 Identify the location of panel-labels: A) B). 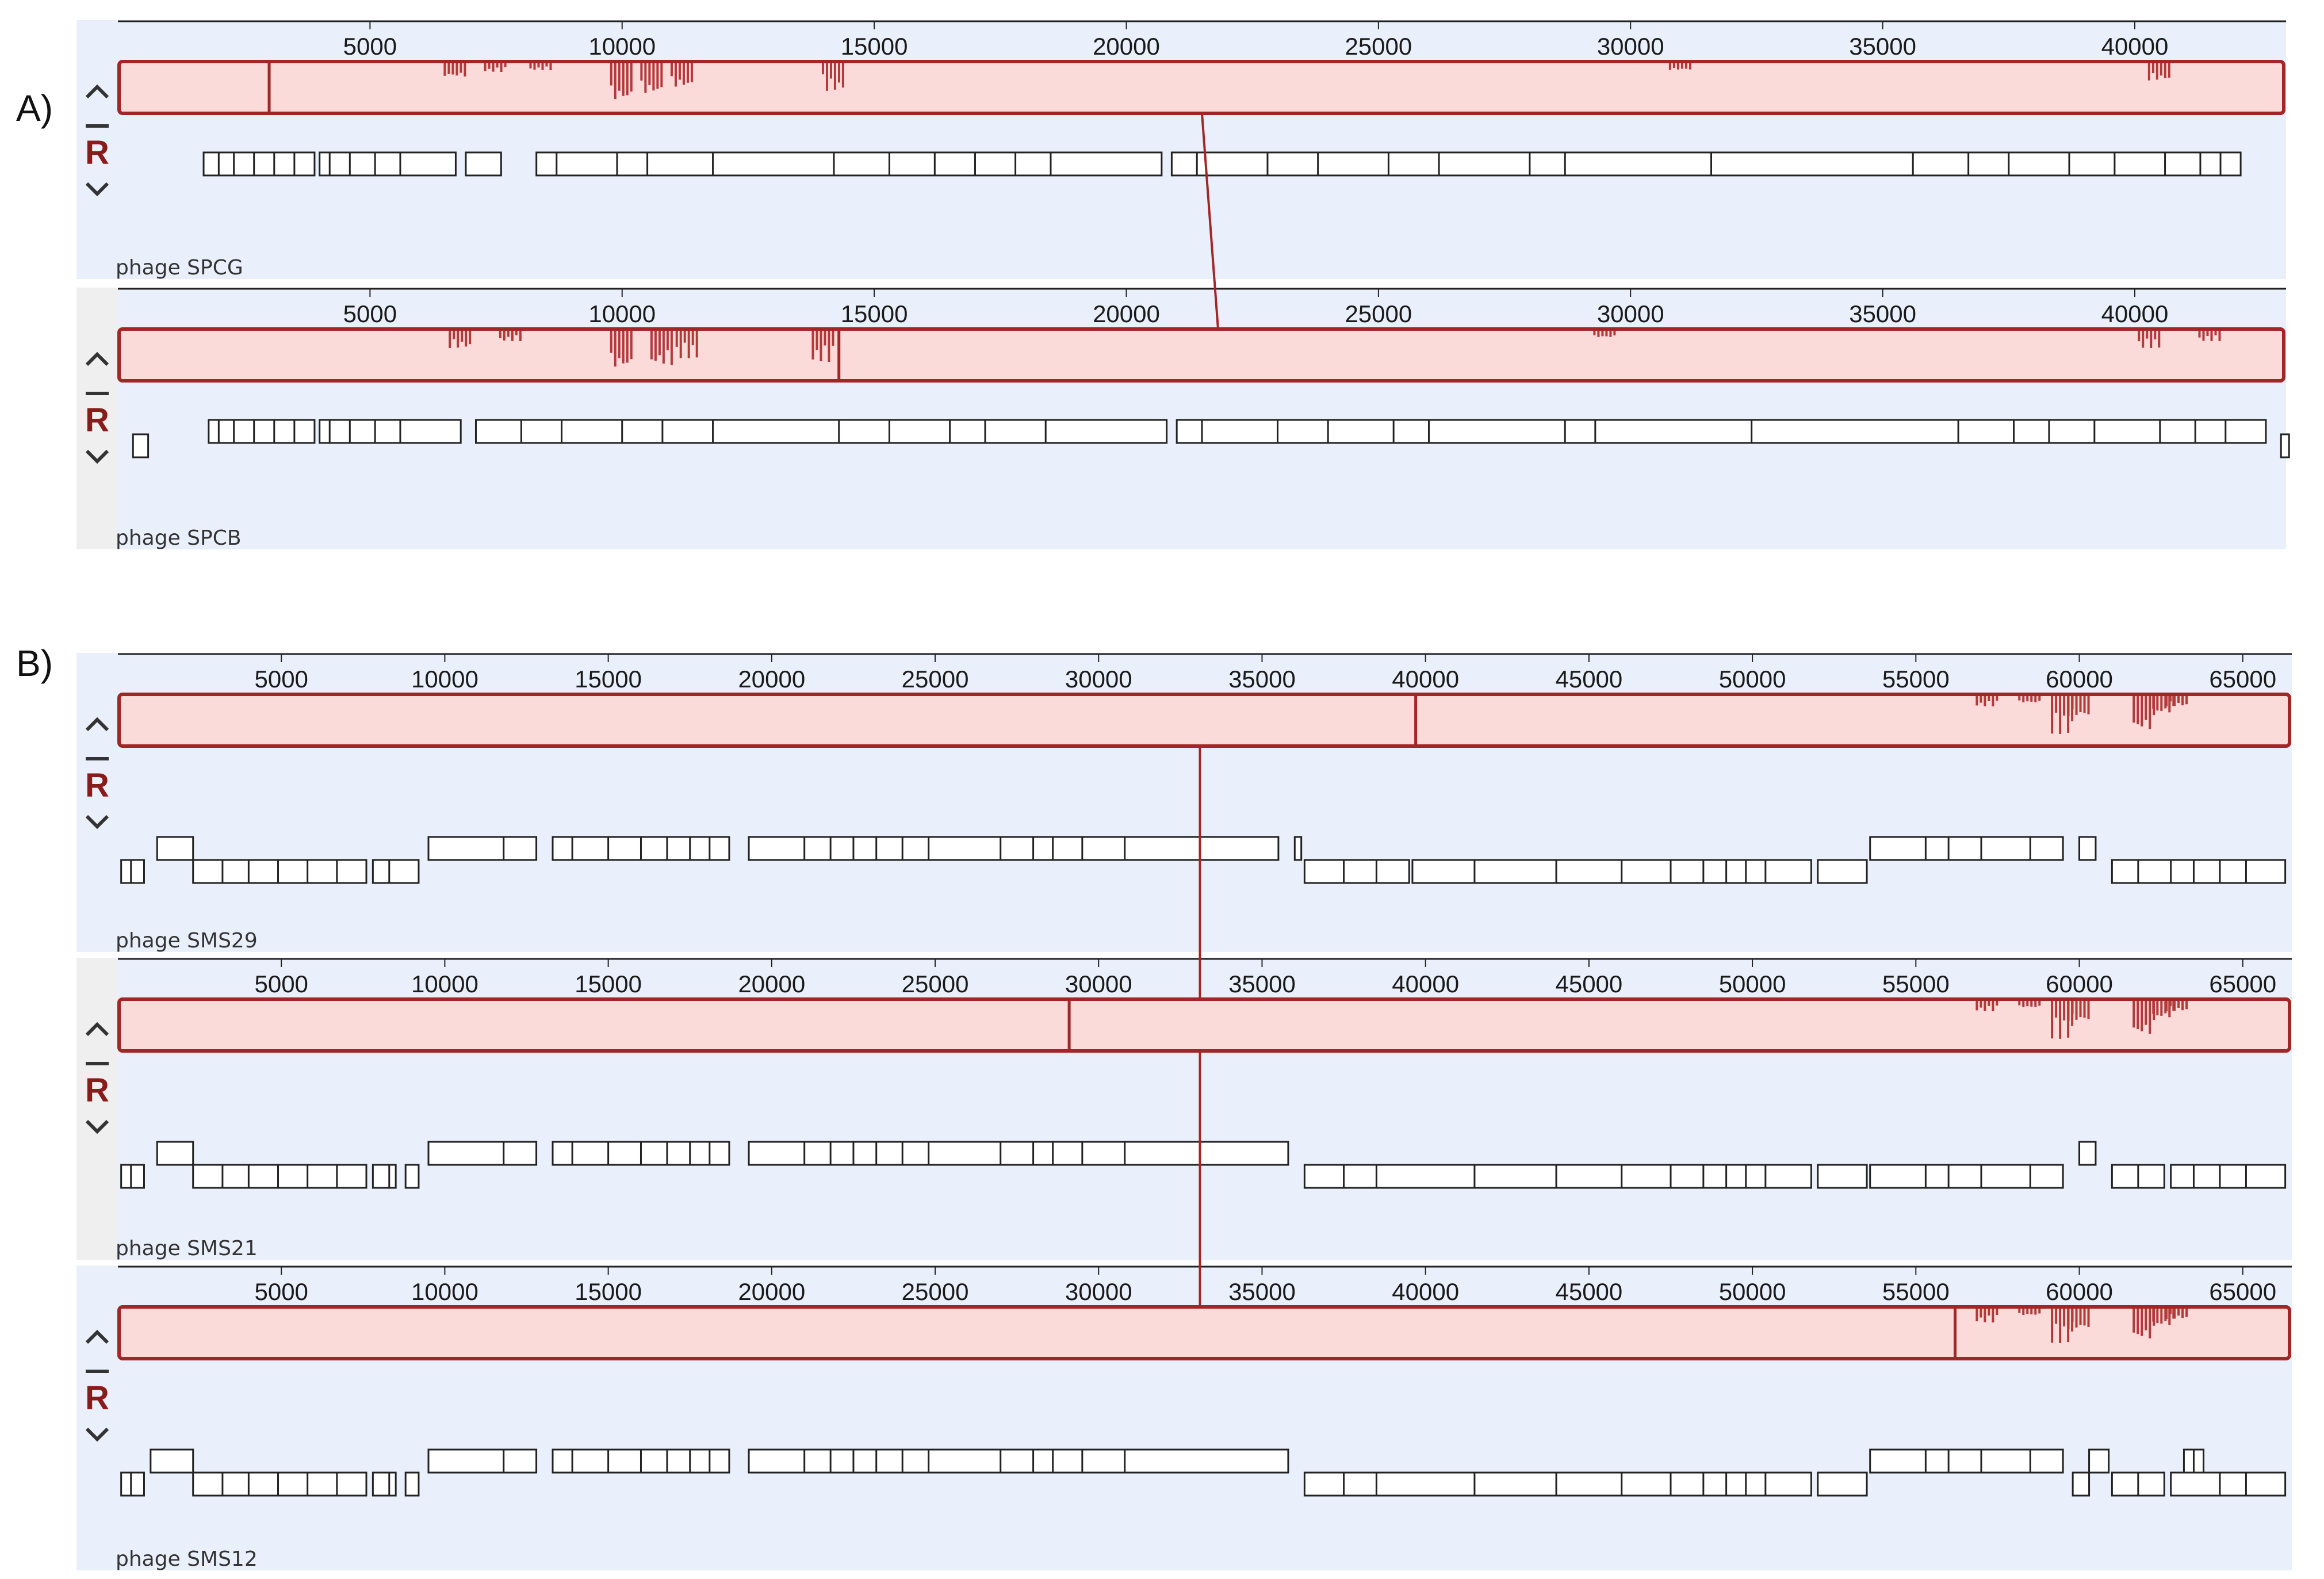
(34, 385).